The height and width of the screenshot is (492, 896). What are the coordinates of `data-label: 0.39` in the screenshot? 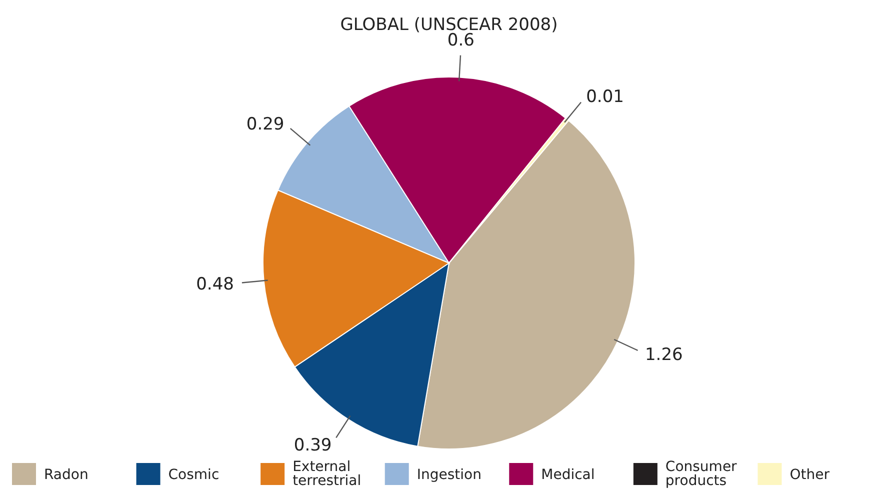 It's located at (313, 445).